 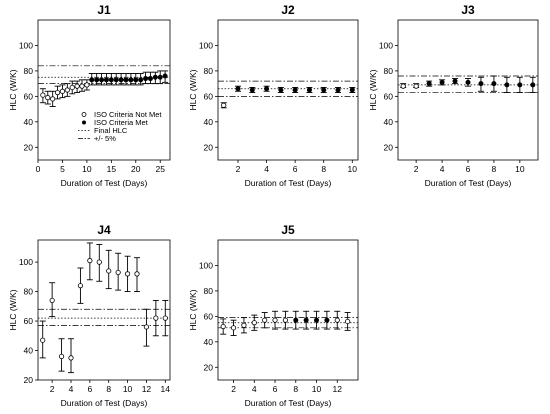 What do you see at coordinates (147, 389) in the screenshot?
I see `x-tick-label: 12` at bounding box center [147, 389].